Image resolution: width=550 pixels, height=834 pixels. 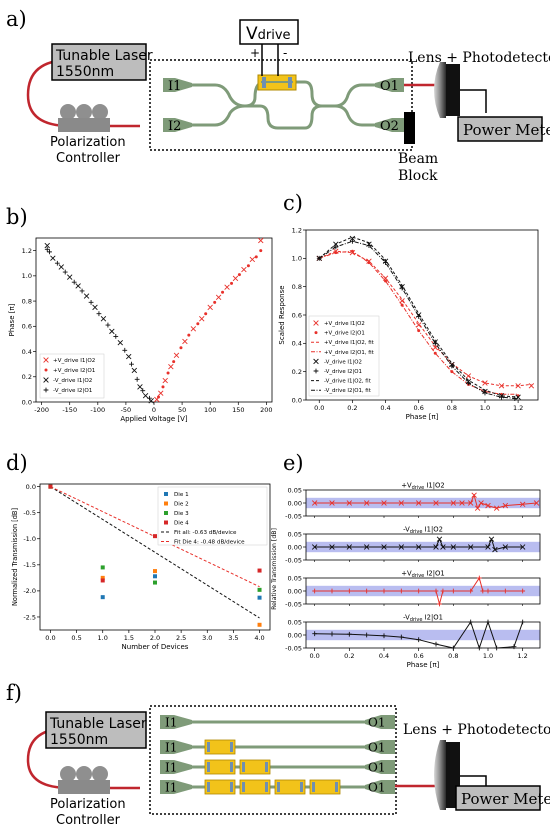 I want to click on chart-b-xlabel: Applied Voltage [V], so click(x=154, y=419).